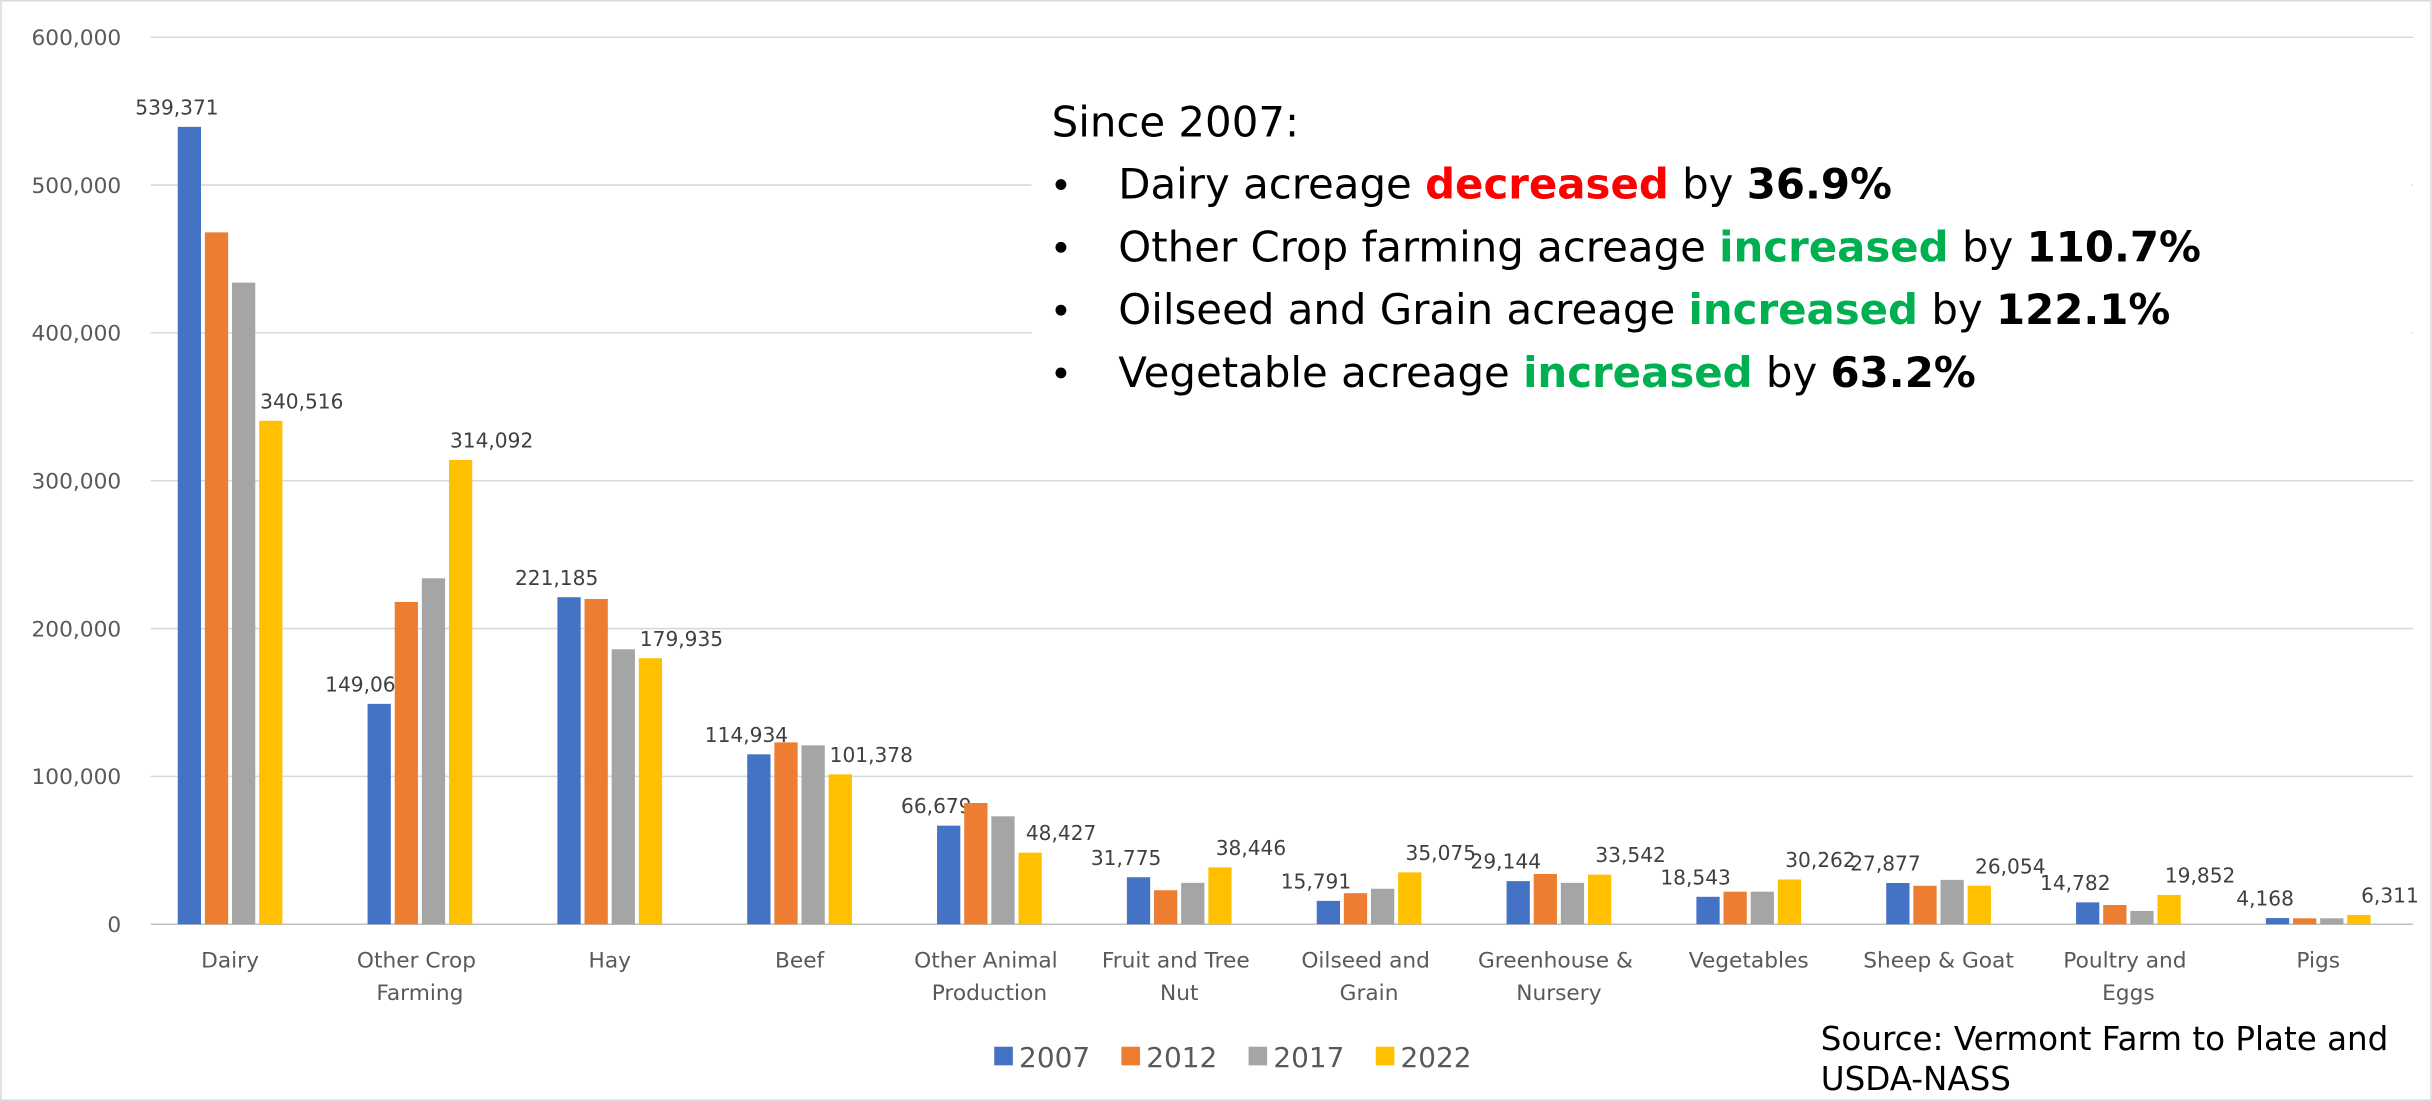 The height and width of the screenshot is (1101, 2432). Describe the element at coordinates (366, 684) in the screenshot. I see `data-label: 149,064` at that location.